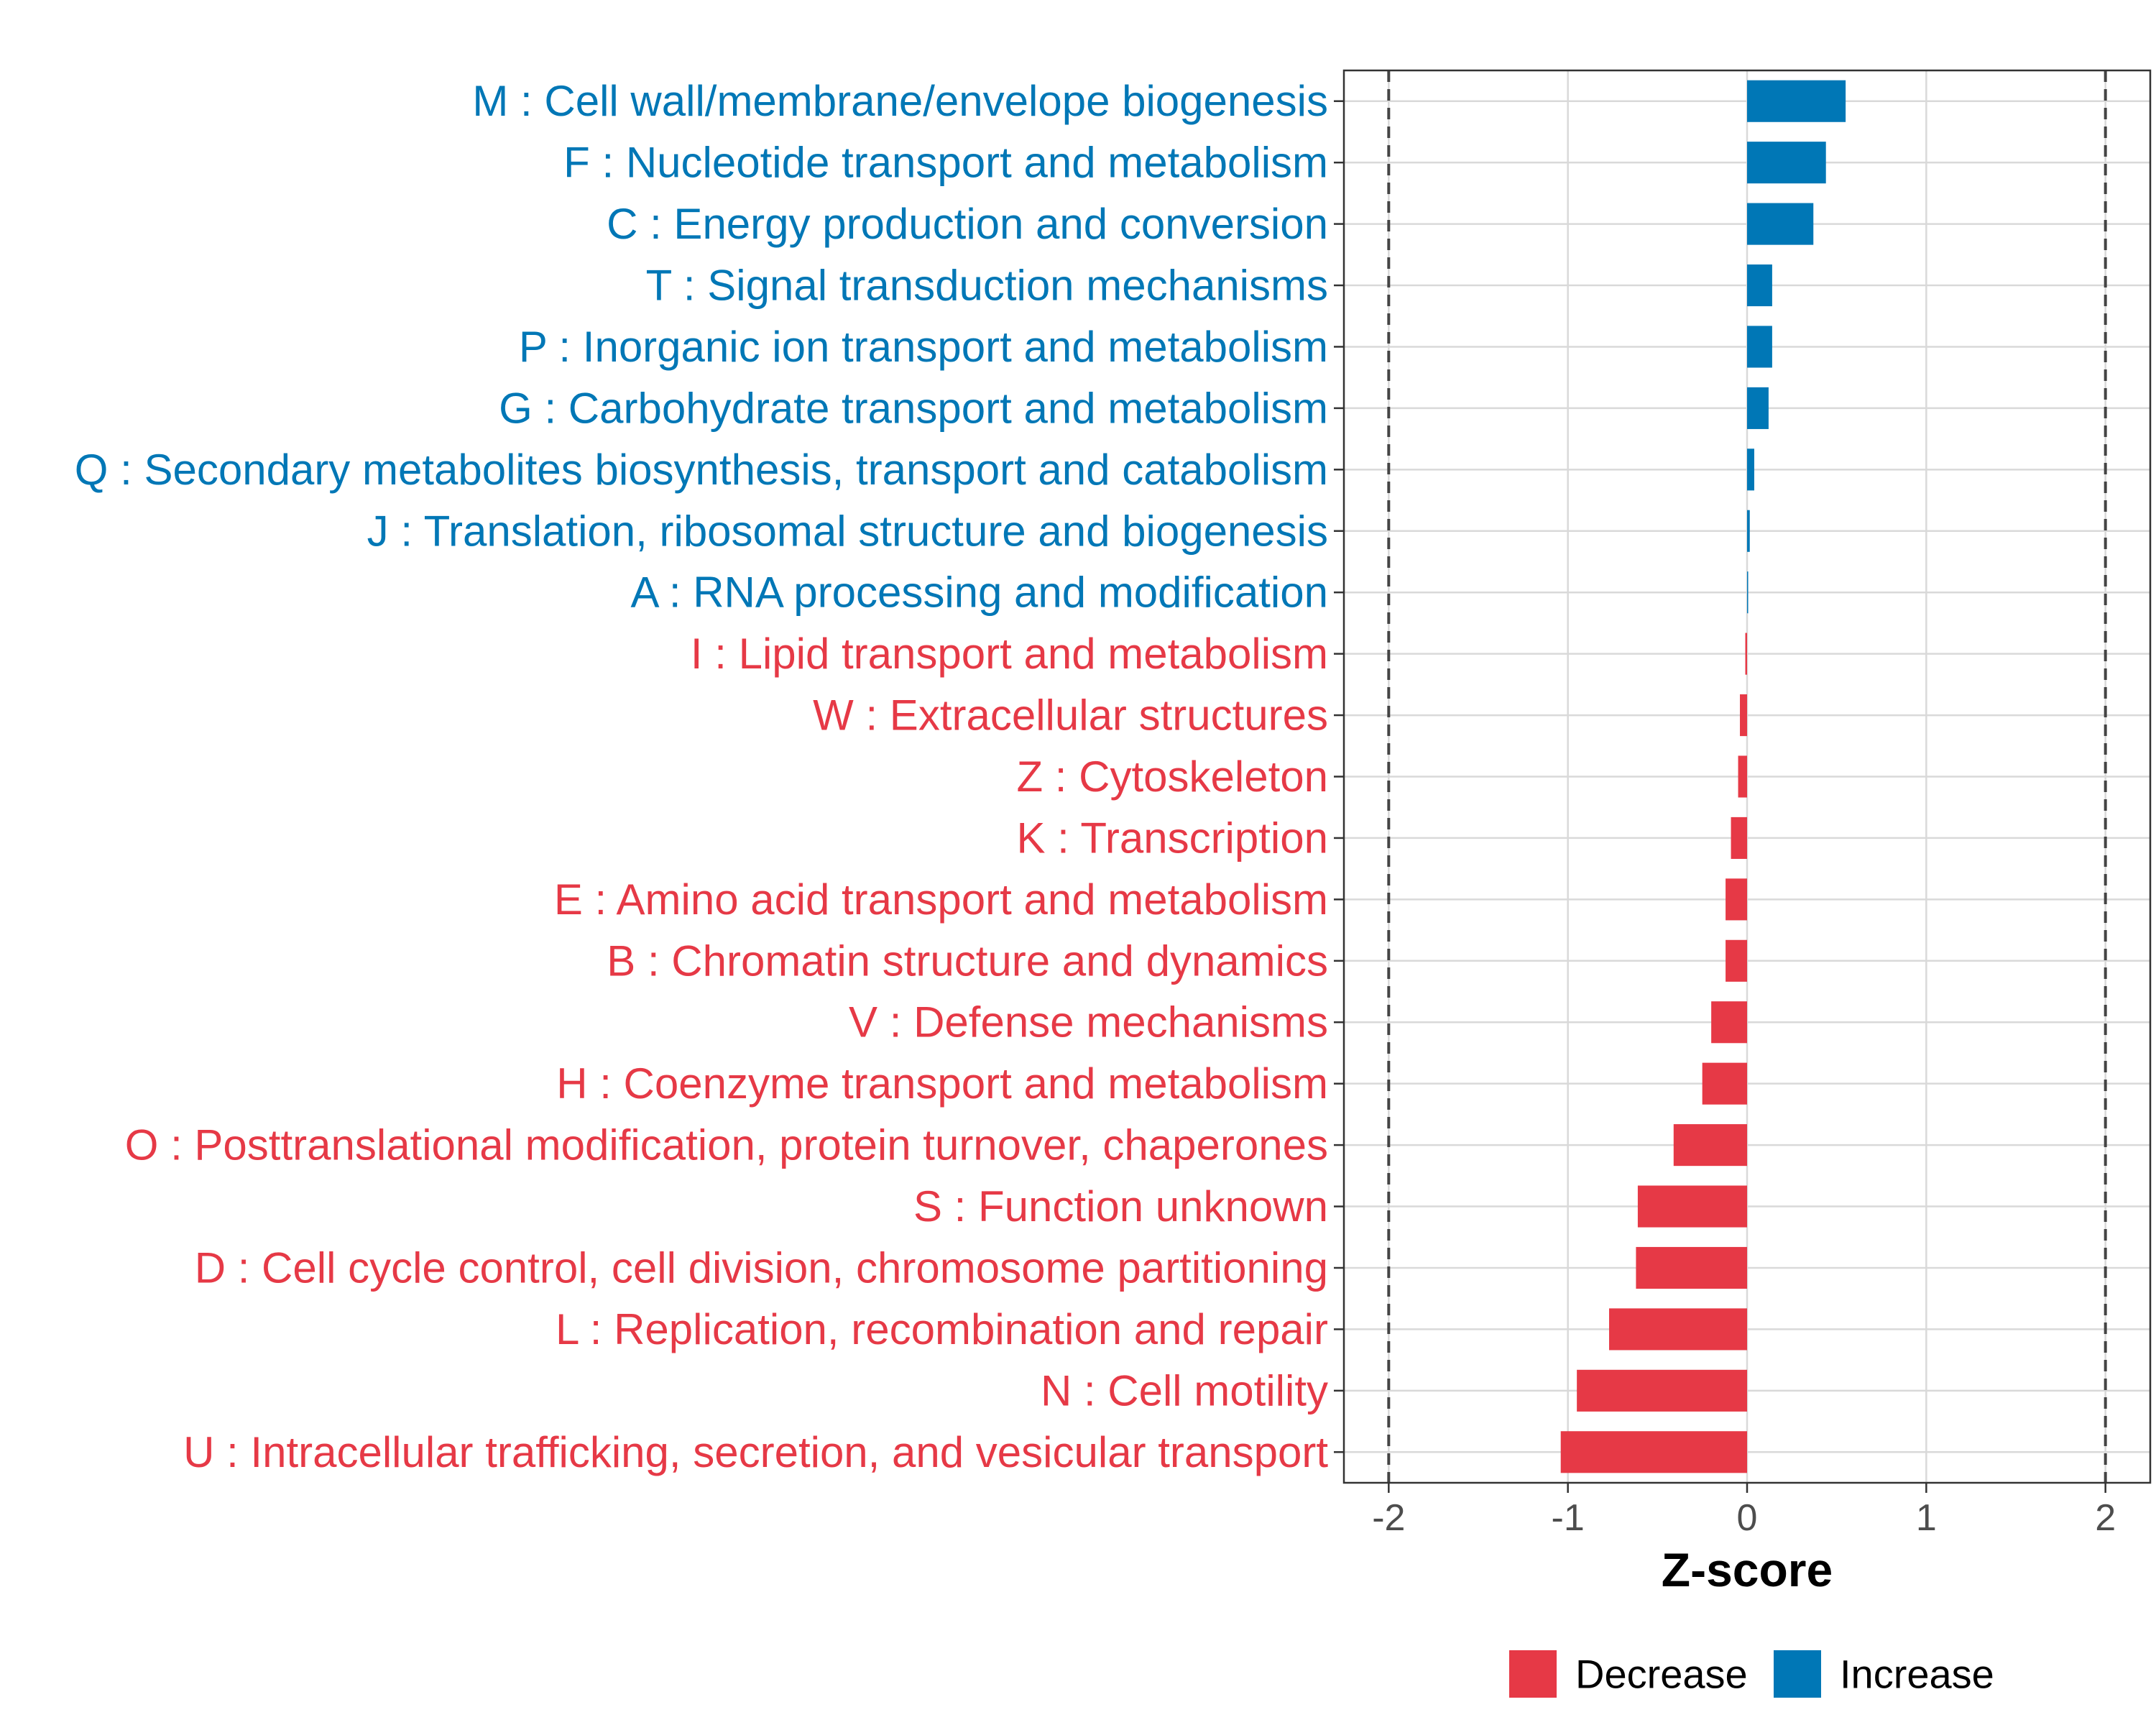 The image size is (2156, 1725). Describe the element at coordinates (987, 286) in the screenshot. I see `category-label: T : Signal transduction mechanisms` at that location.